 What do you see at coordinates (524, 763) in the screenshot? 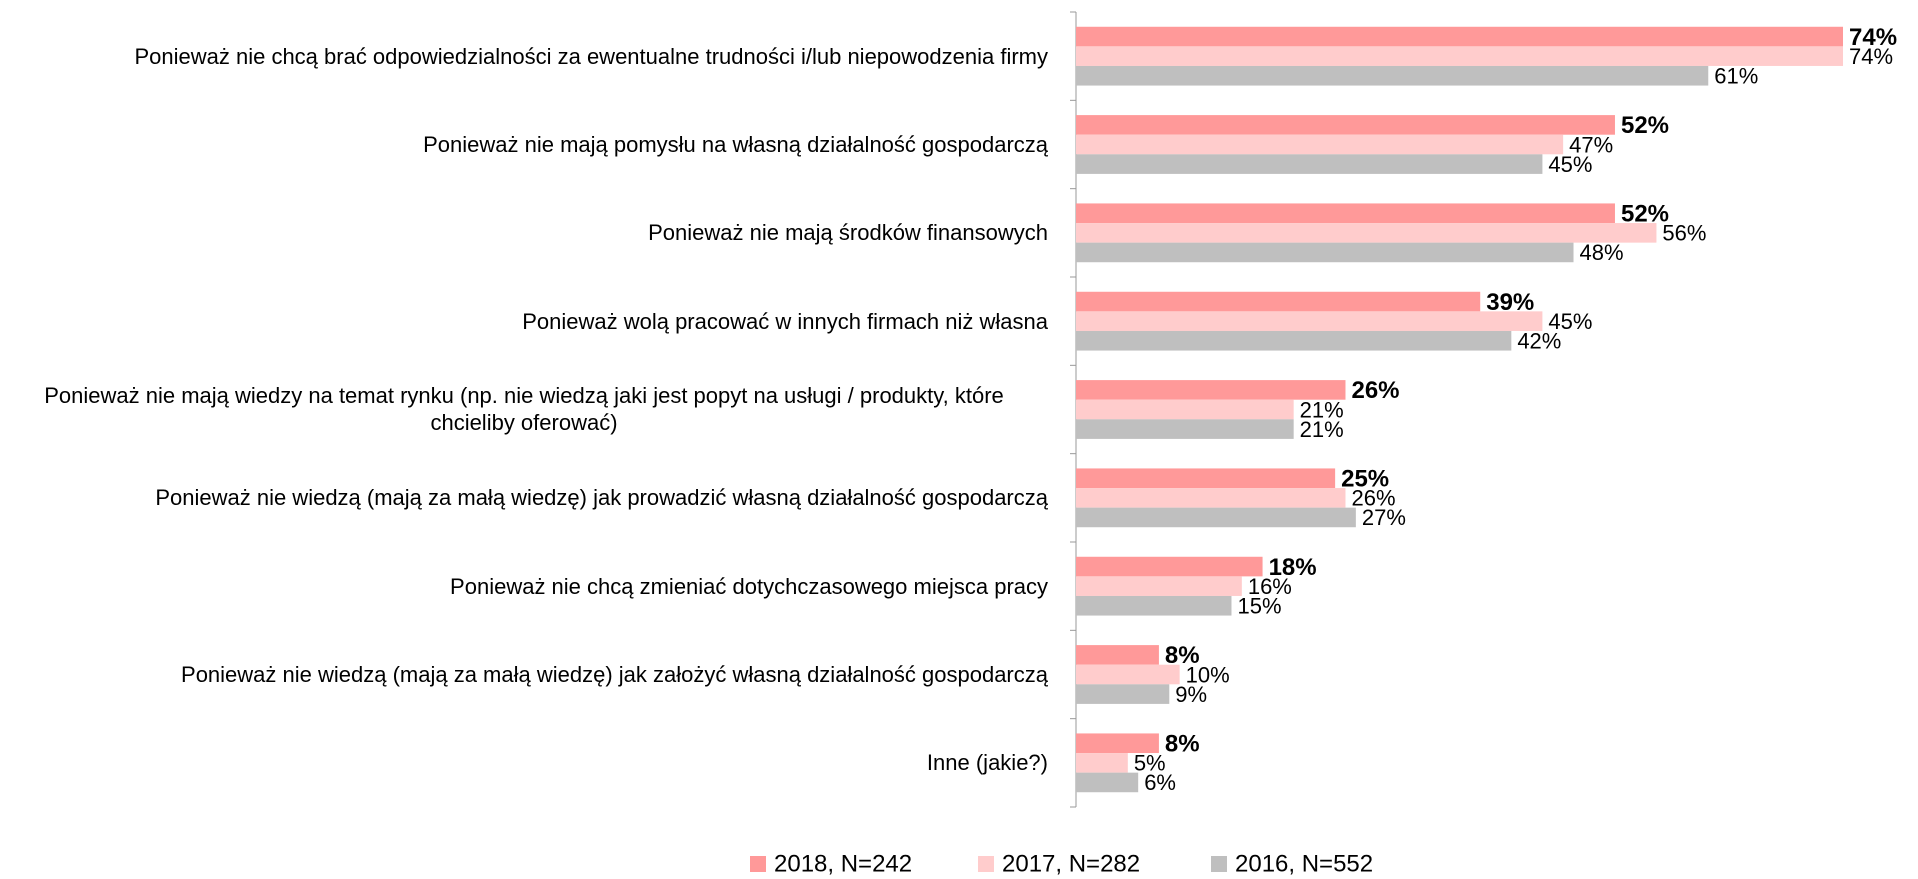
I see `category-label: Inne (jakie?)` at bounding box center [524, 763].